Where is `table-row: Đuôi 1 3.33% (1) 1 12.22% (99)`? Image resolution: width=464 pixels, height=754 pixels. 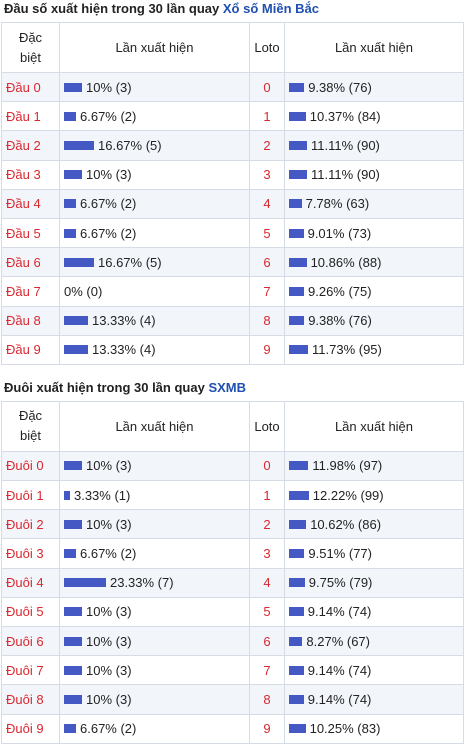 table-row: Đuôi 1 3.33% (1) 1 12.22% (99) is located at coordinates (232, 495).